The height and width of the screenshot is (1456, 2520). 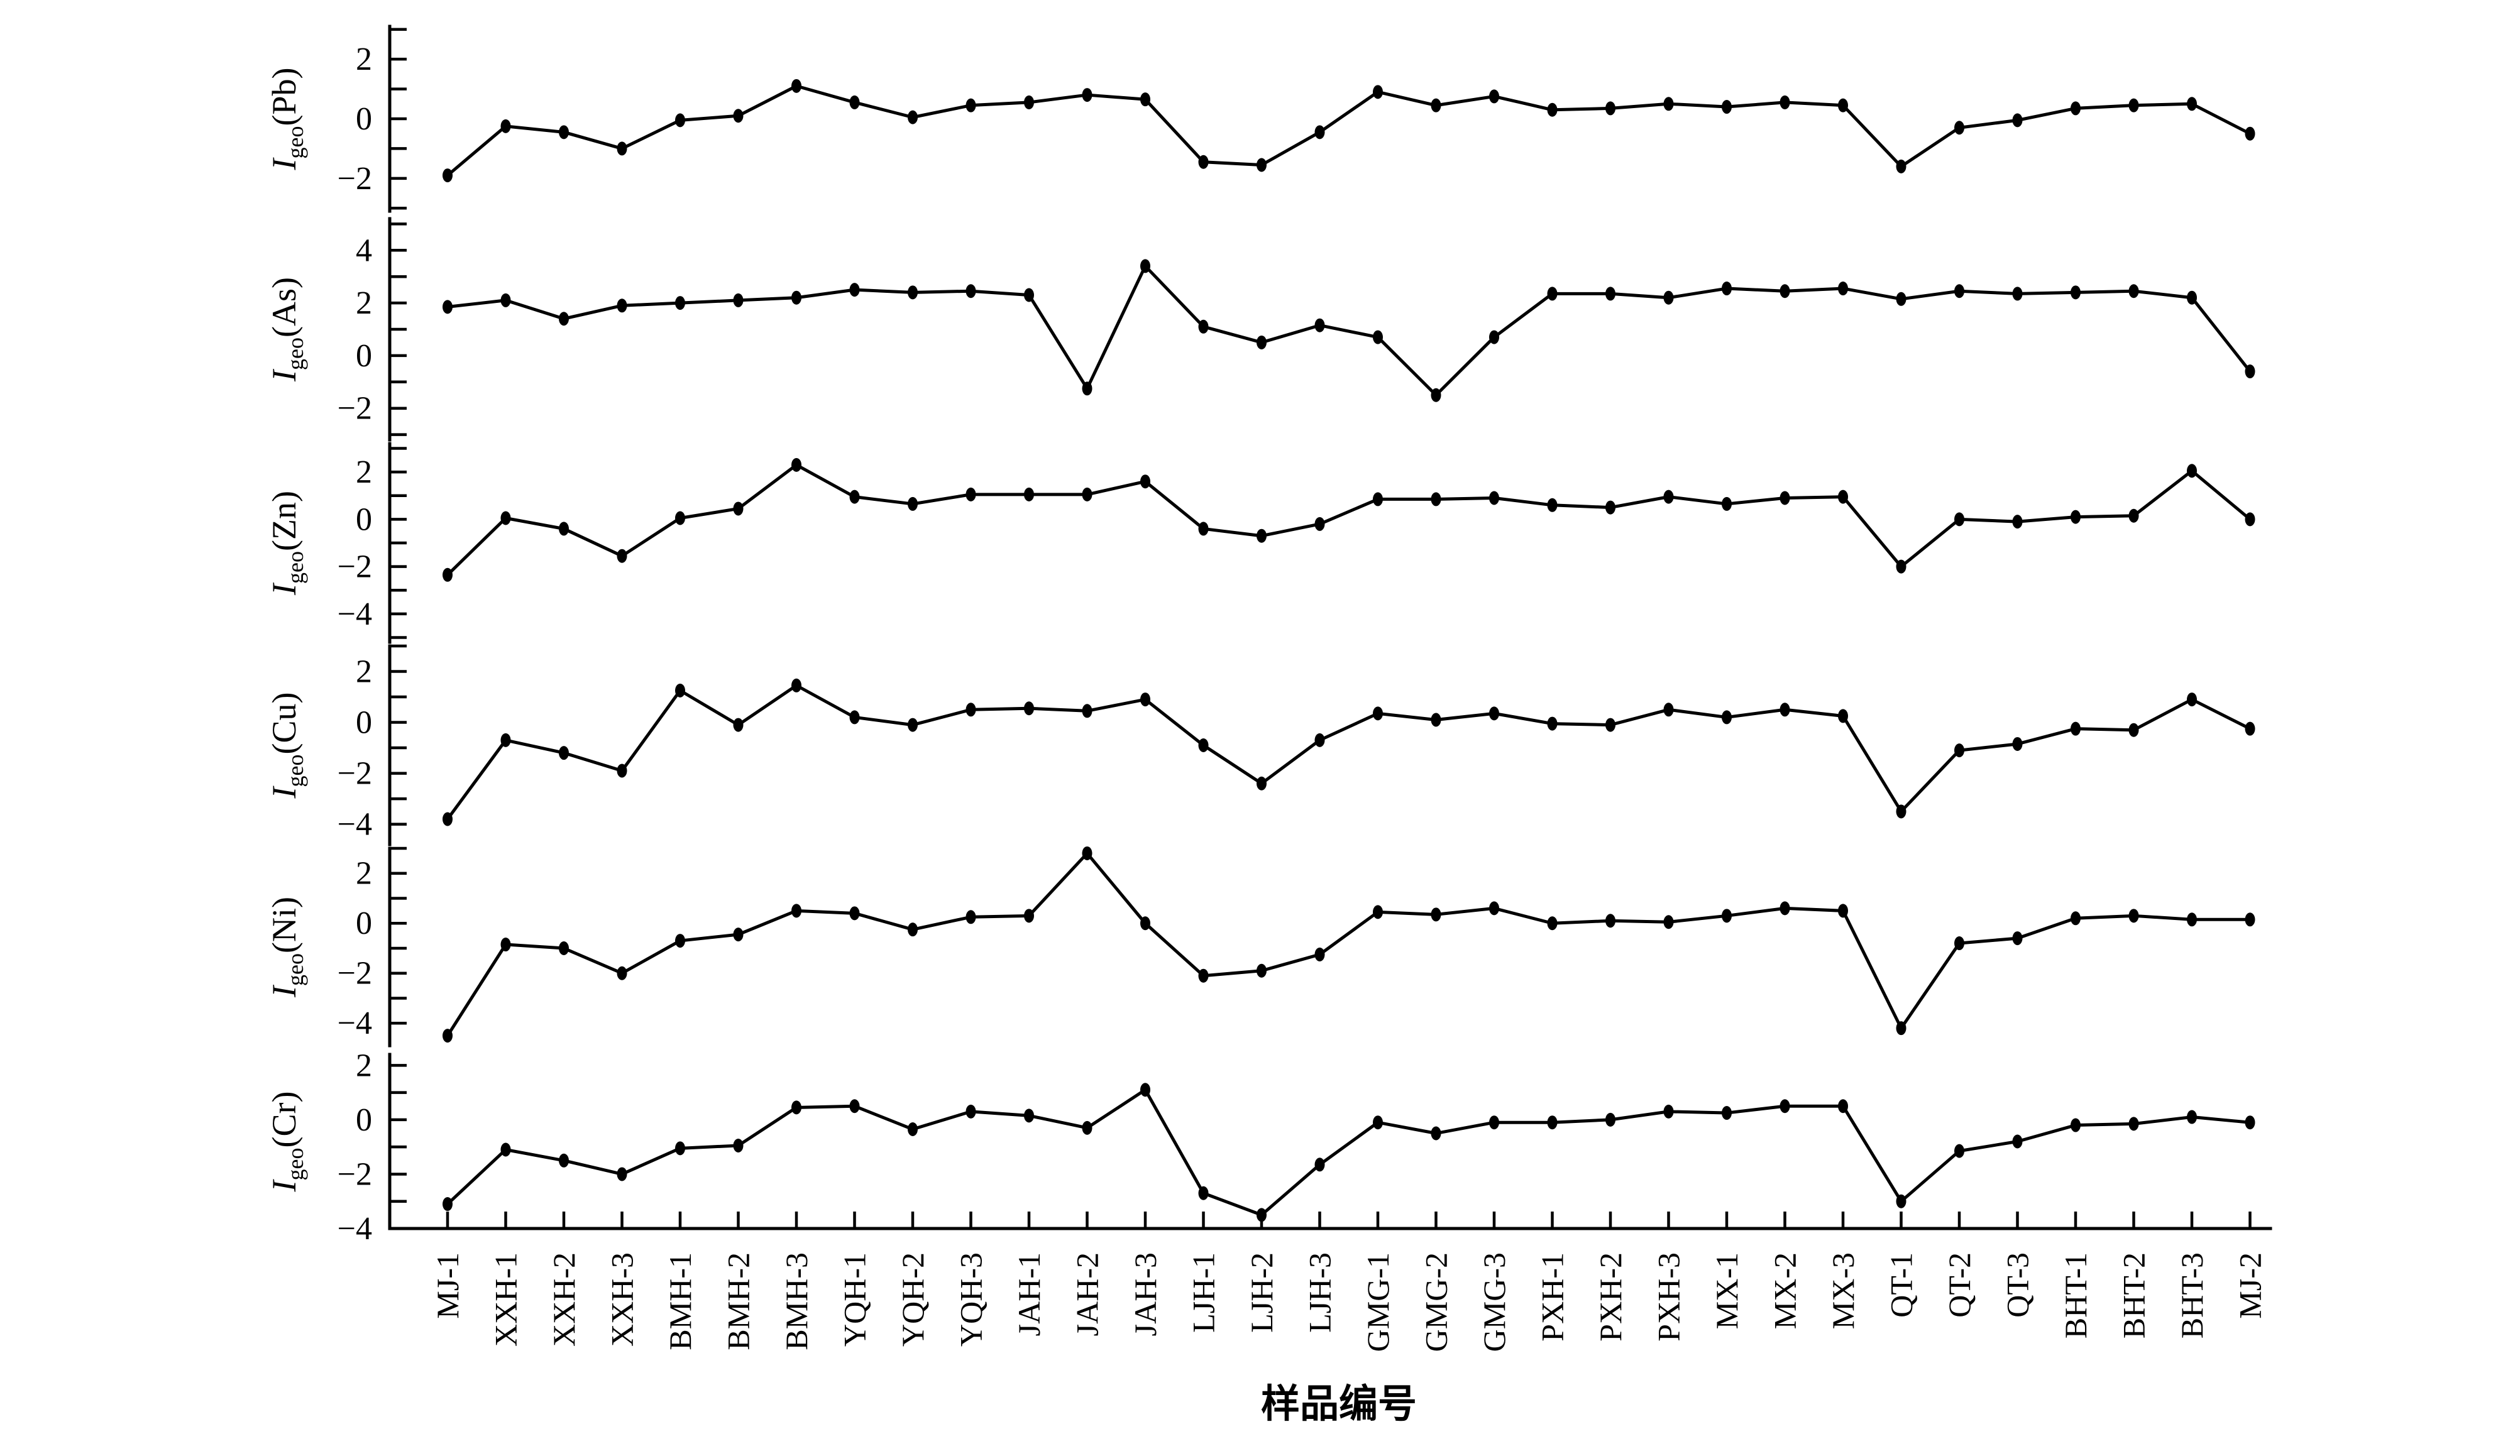 I want to click on y-tick-label-zn: 0, so click(x=364, y=519).